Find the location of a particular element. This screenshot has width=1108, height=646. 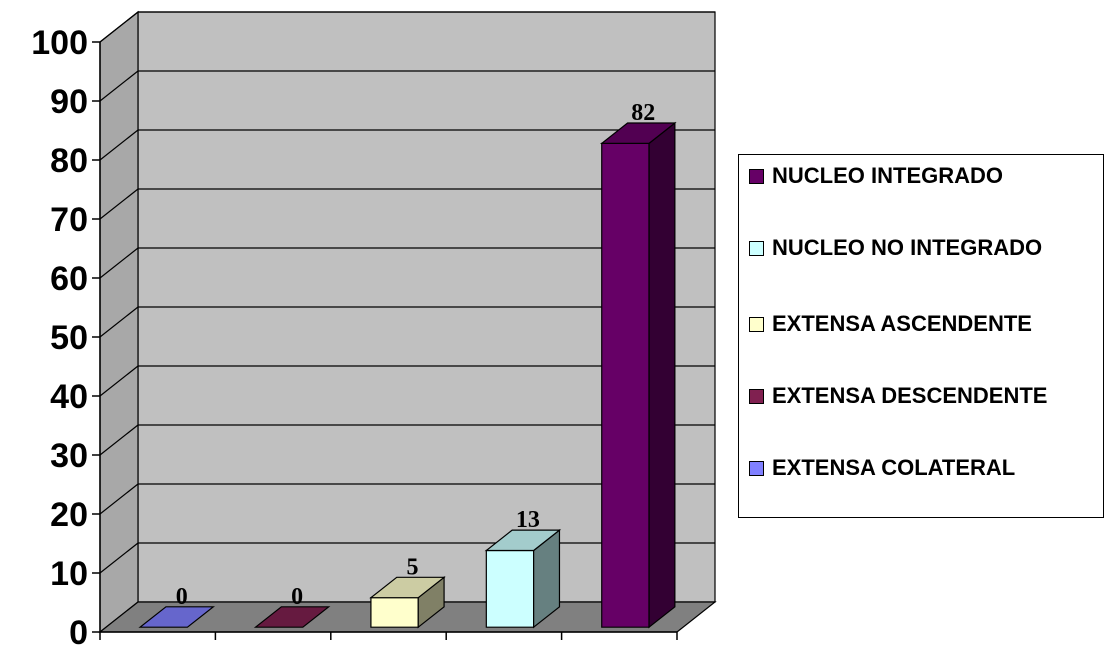

bar-side is located at coordinates (662, 375).